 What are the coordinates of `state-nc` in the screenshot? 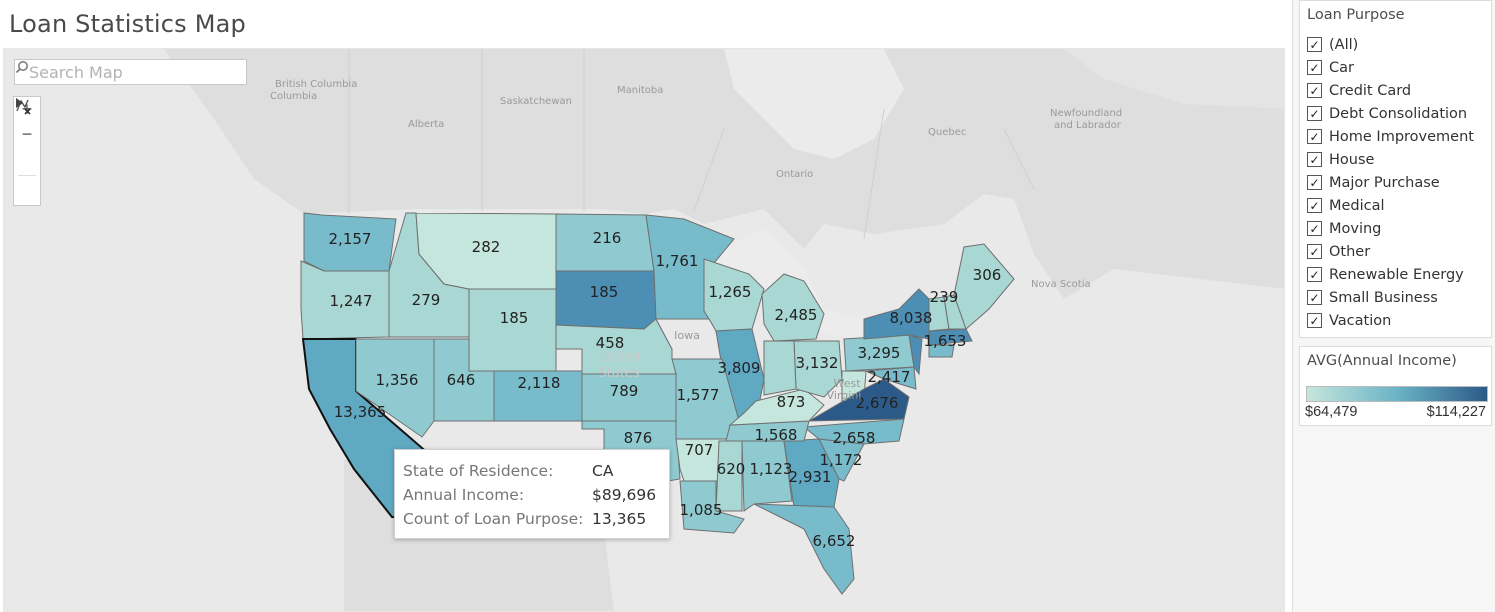 It's located at (853, 431).